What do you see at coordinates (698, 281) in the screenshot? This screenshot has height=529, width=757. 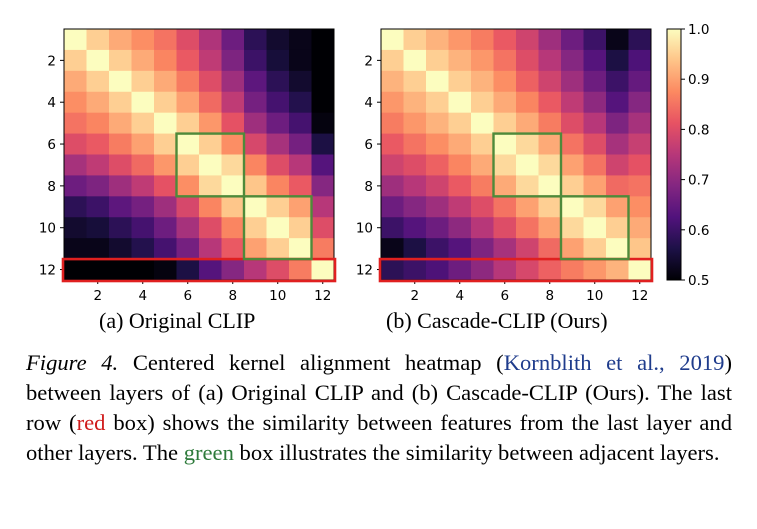 I see `colorbar-tick-label: 0.5` at bounding box center [698, 281].